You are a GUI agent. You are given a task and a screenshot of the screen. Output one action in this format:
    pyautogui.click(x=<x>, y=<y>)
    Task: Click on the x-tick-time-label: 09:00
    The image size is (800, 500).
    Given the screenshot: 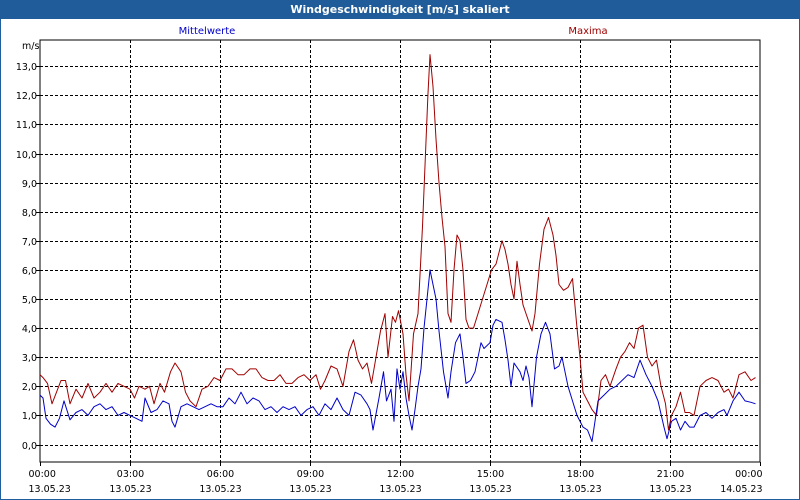 What is the action you would take?
    pyautogui.click(x=310, y=474)
    